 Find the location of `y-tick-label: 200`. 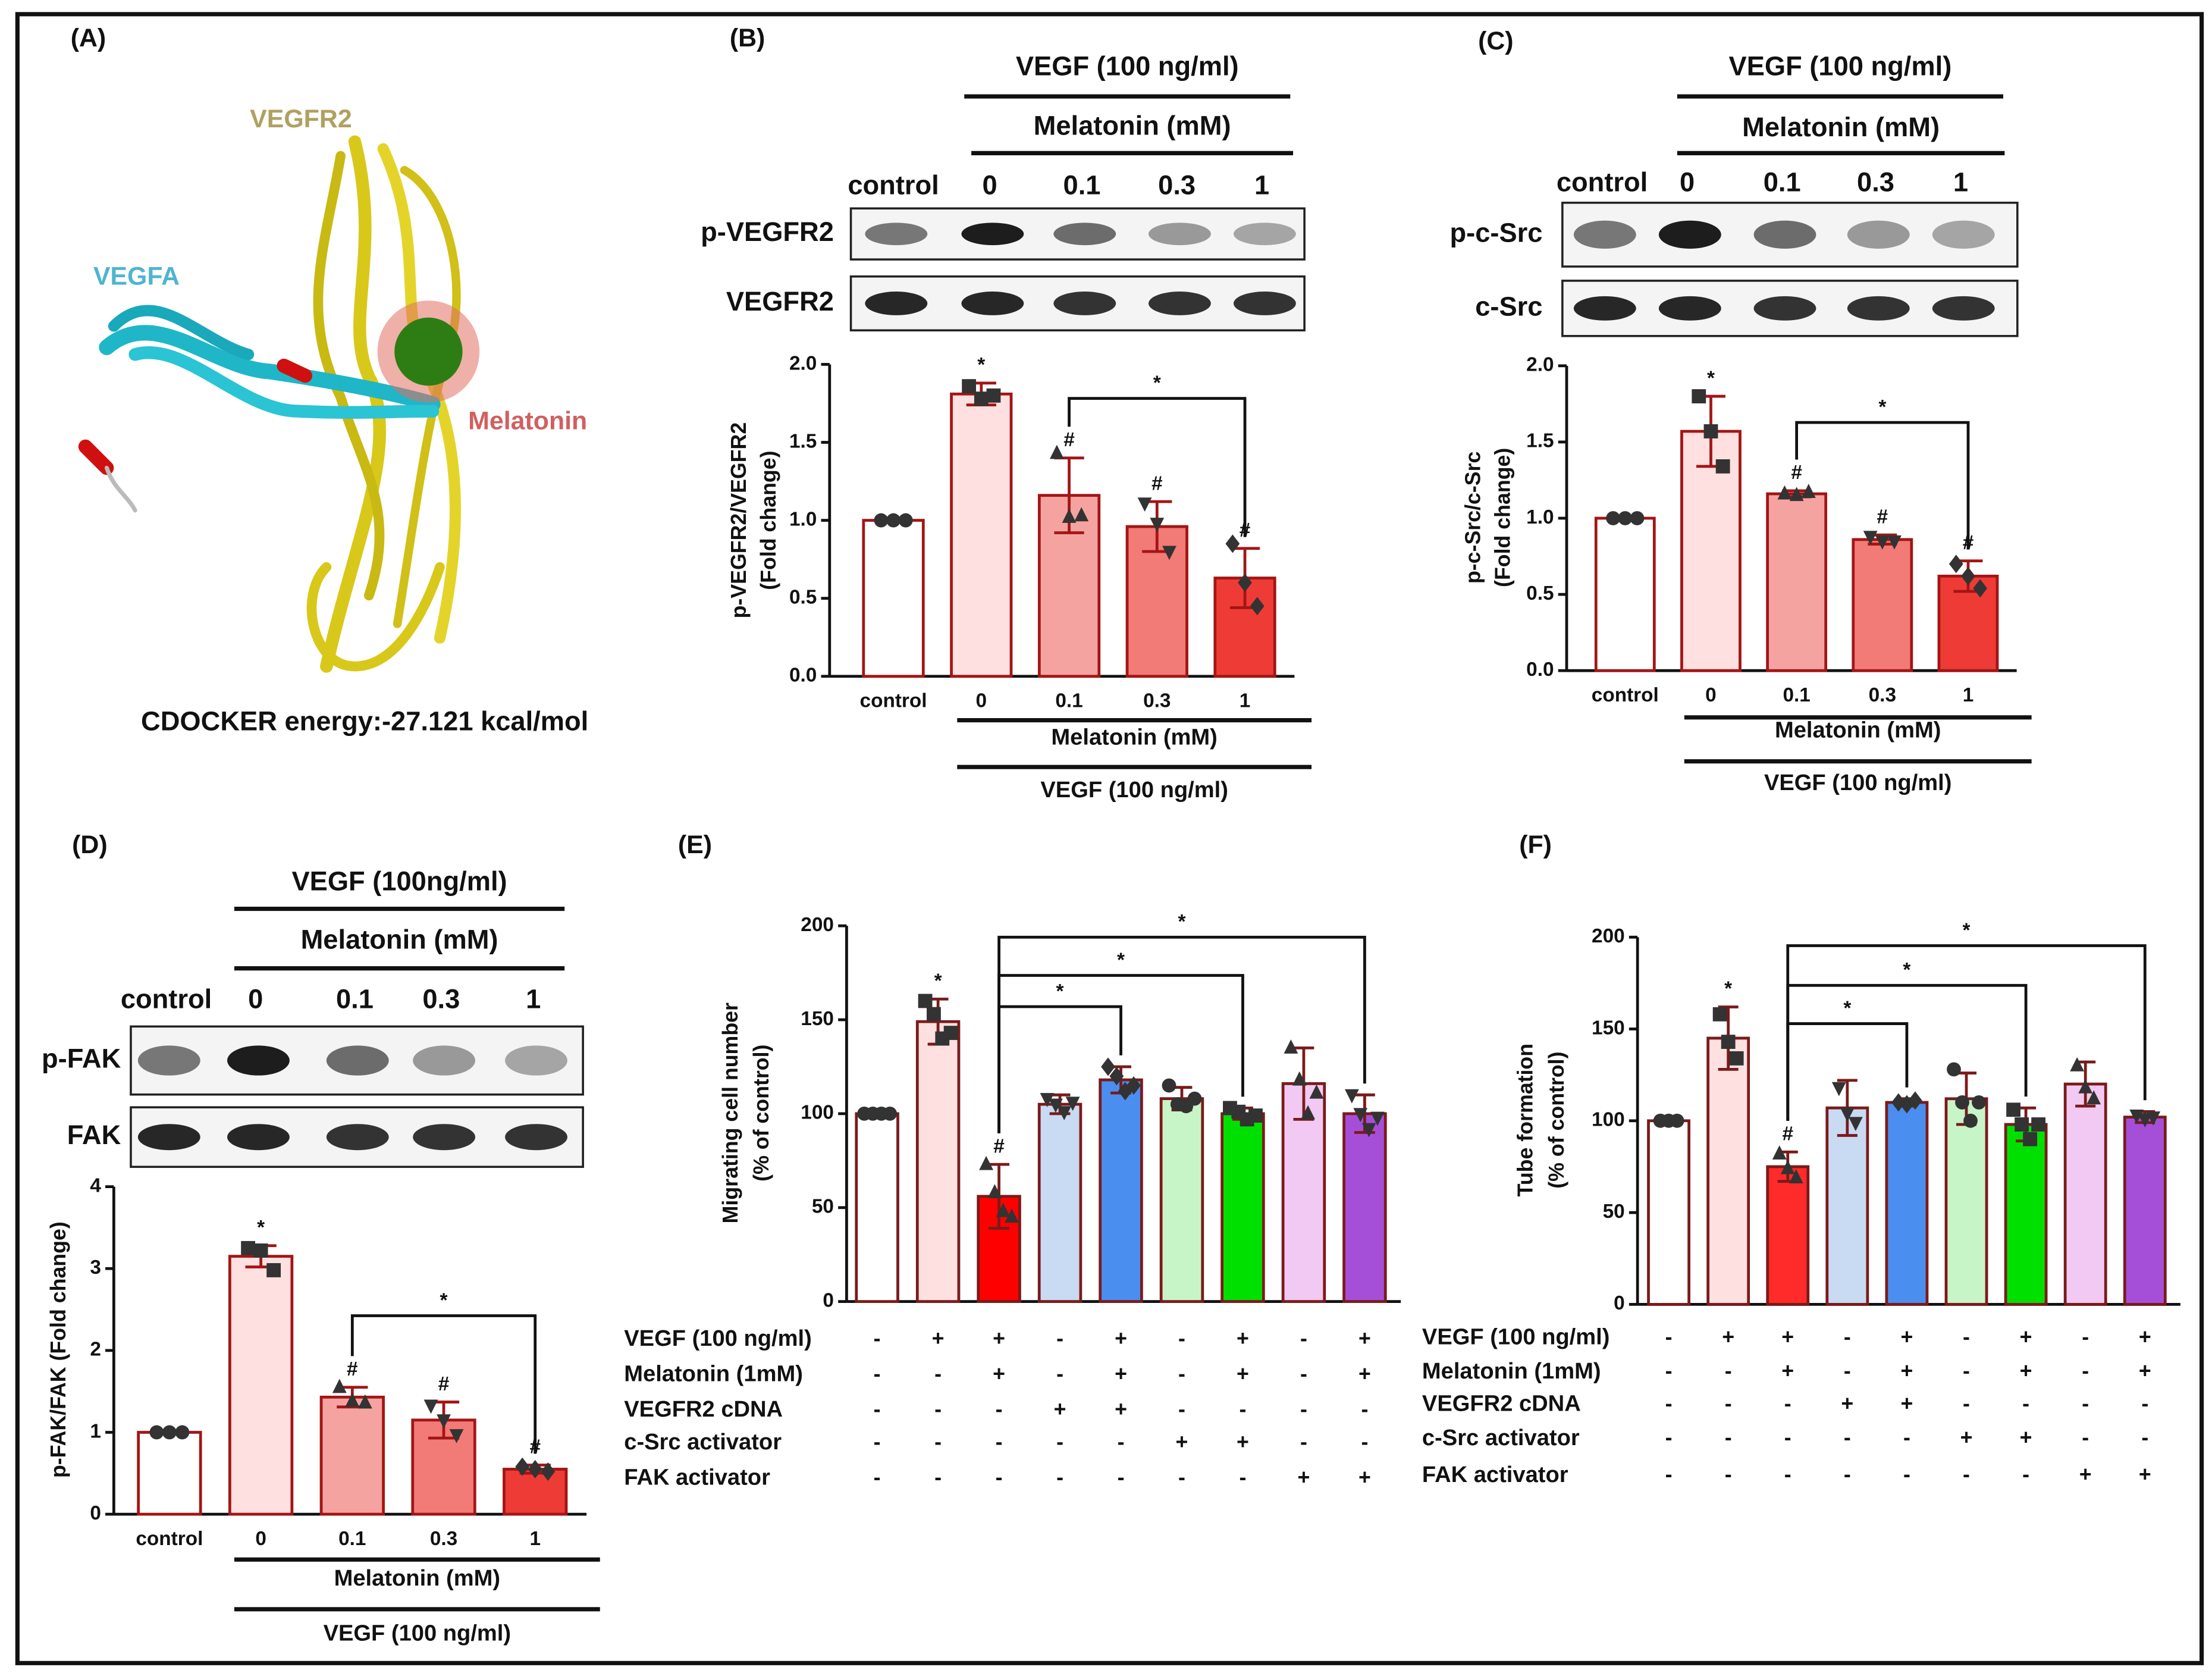

y-tick-label: 200 is located at coordinates (817, 925).